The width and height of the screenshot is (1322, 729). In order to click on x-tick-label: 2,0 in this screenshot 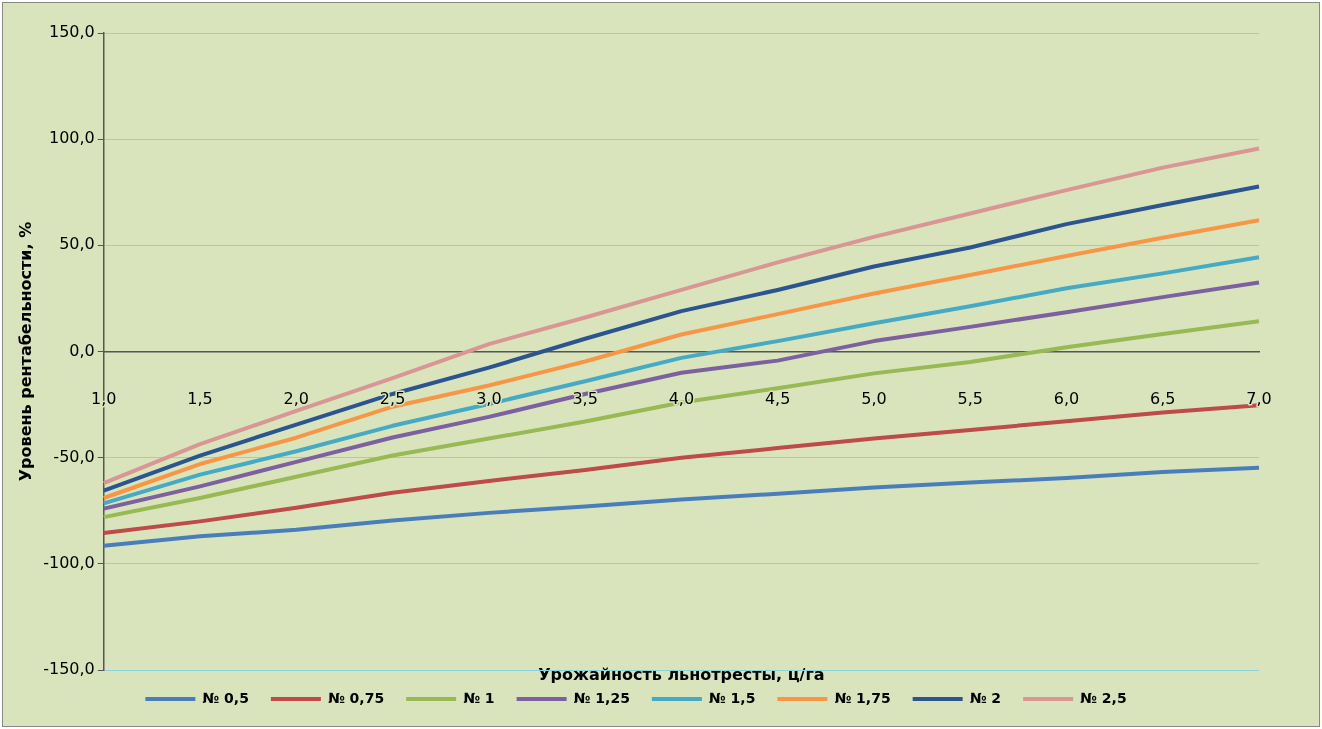, I will do `click(296, 398)`.